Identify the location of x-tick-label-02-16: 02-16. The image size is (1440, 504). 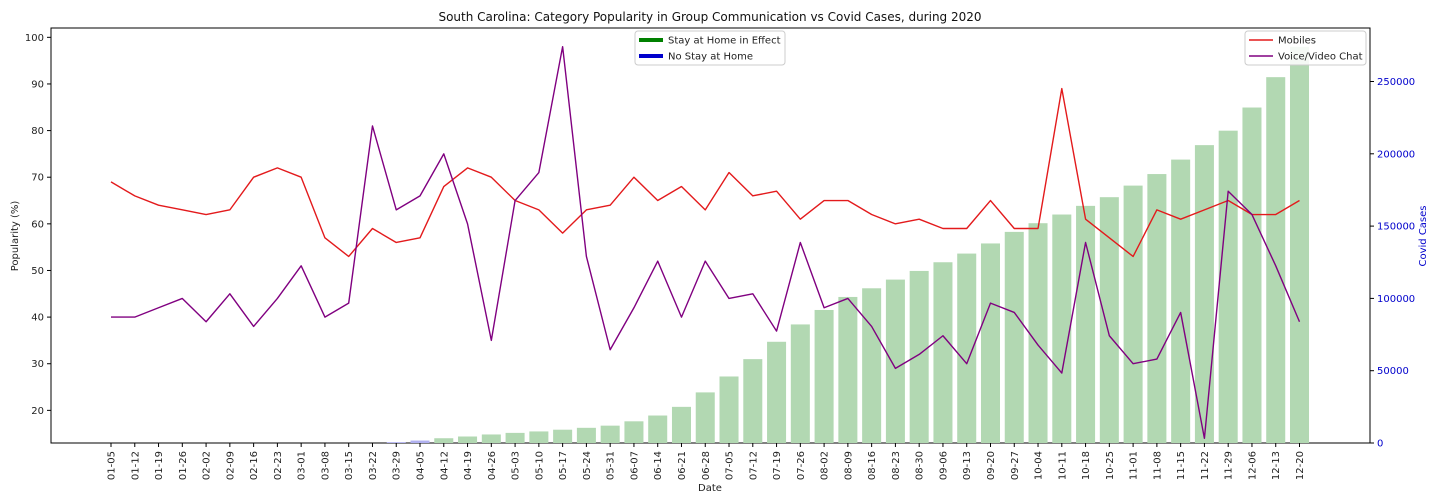
(254, 465).